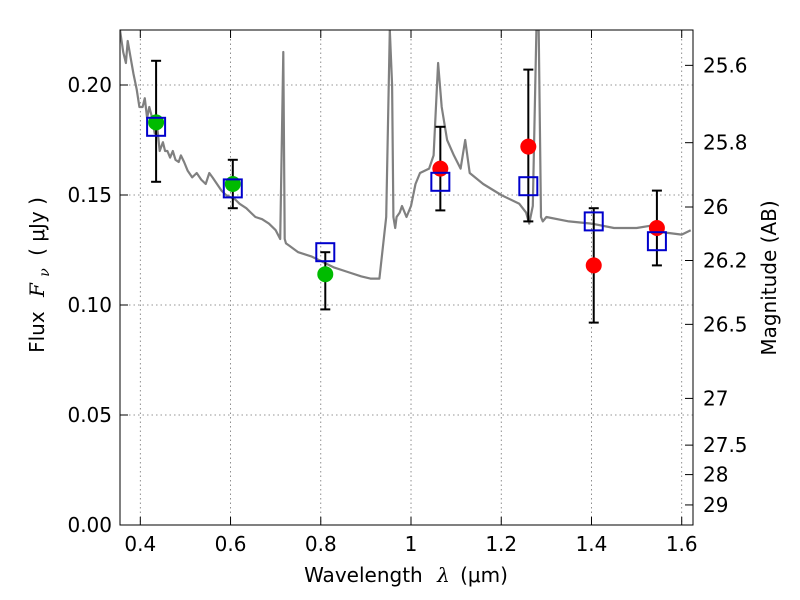 The image size is (800, 600). What do you see at coordinates (715, 475) in the screenshot?
I see `mag-tick-label: 28` at bounding box center [715, 475].